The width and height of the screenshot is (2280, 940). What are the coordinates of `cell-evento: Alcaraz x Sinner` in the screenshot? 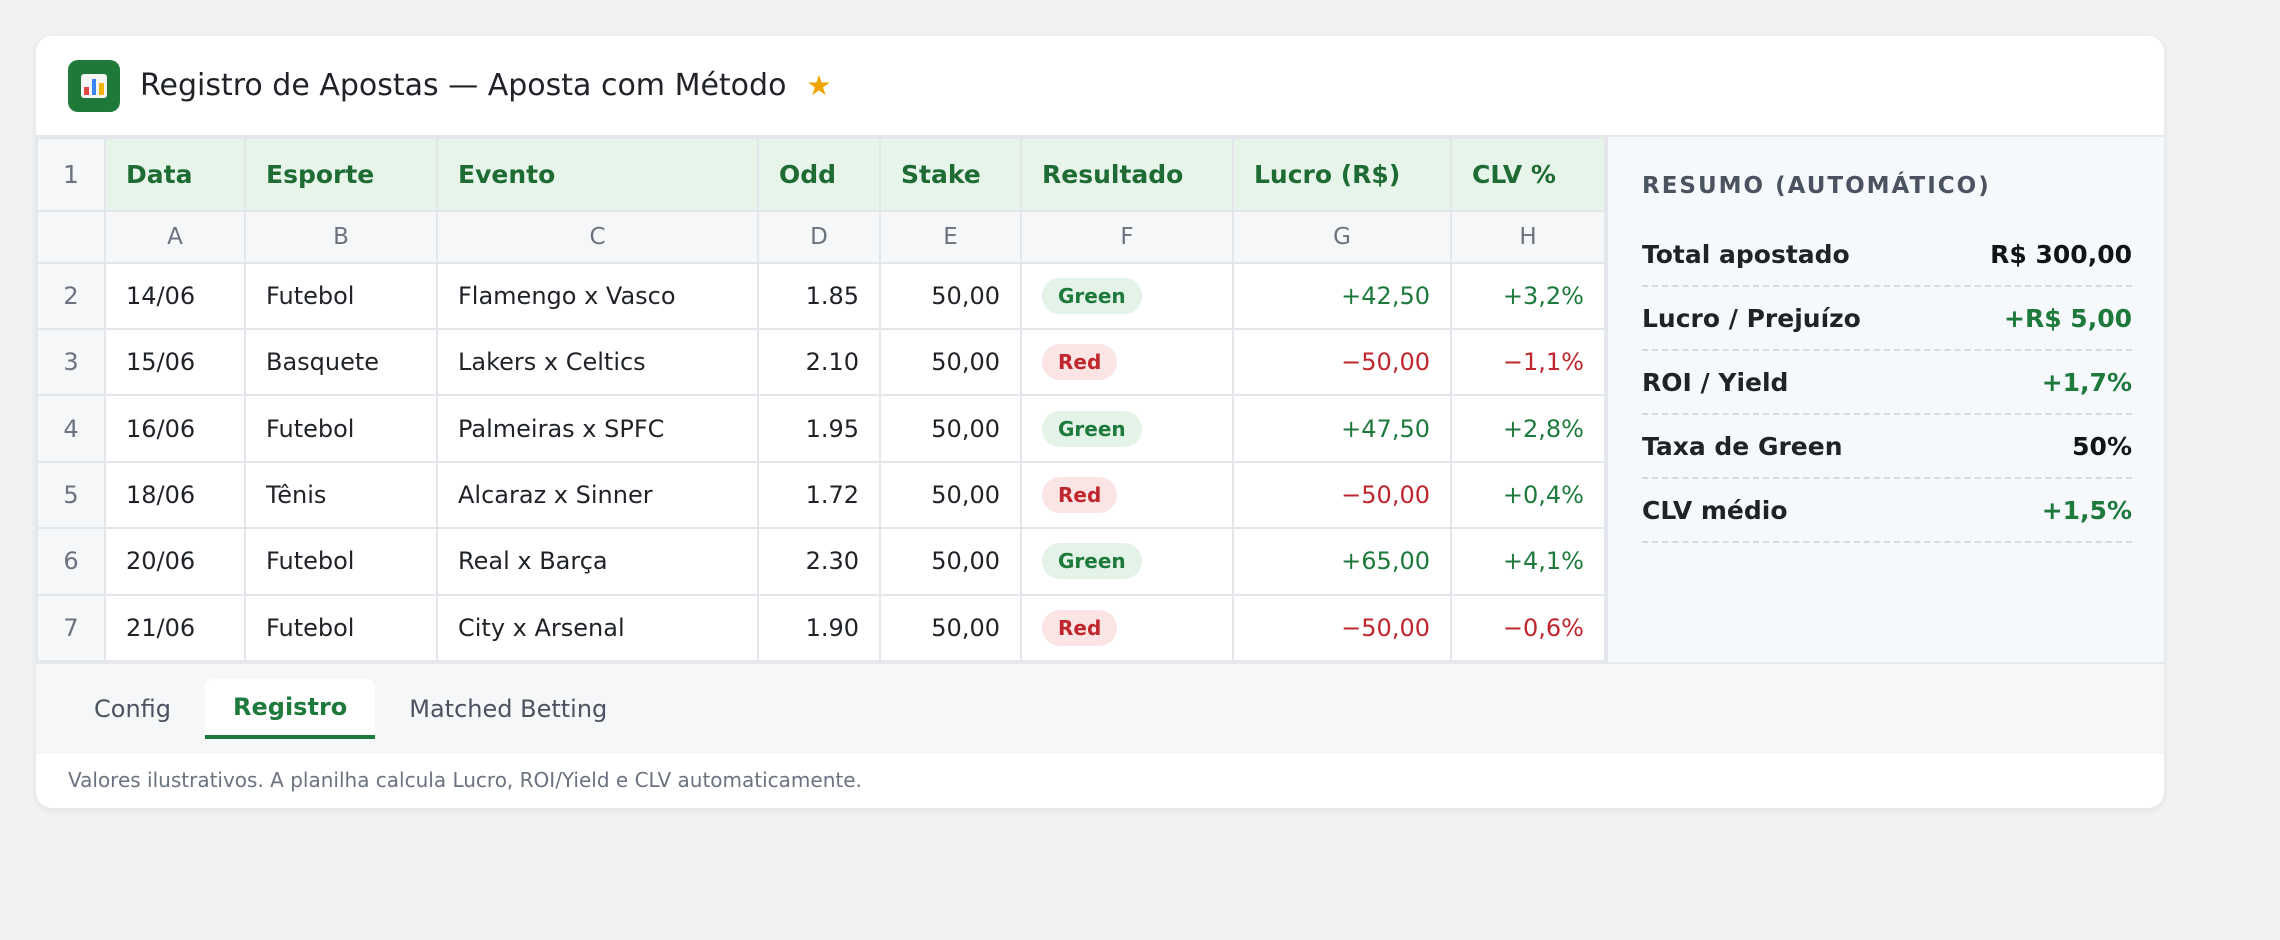 It's located at (597, 495).